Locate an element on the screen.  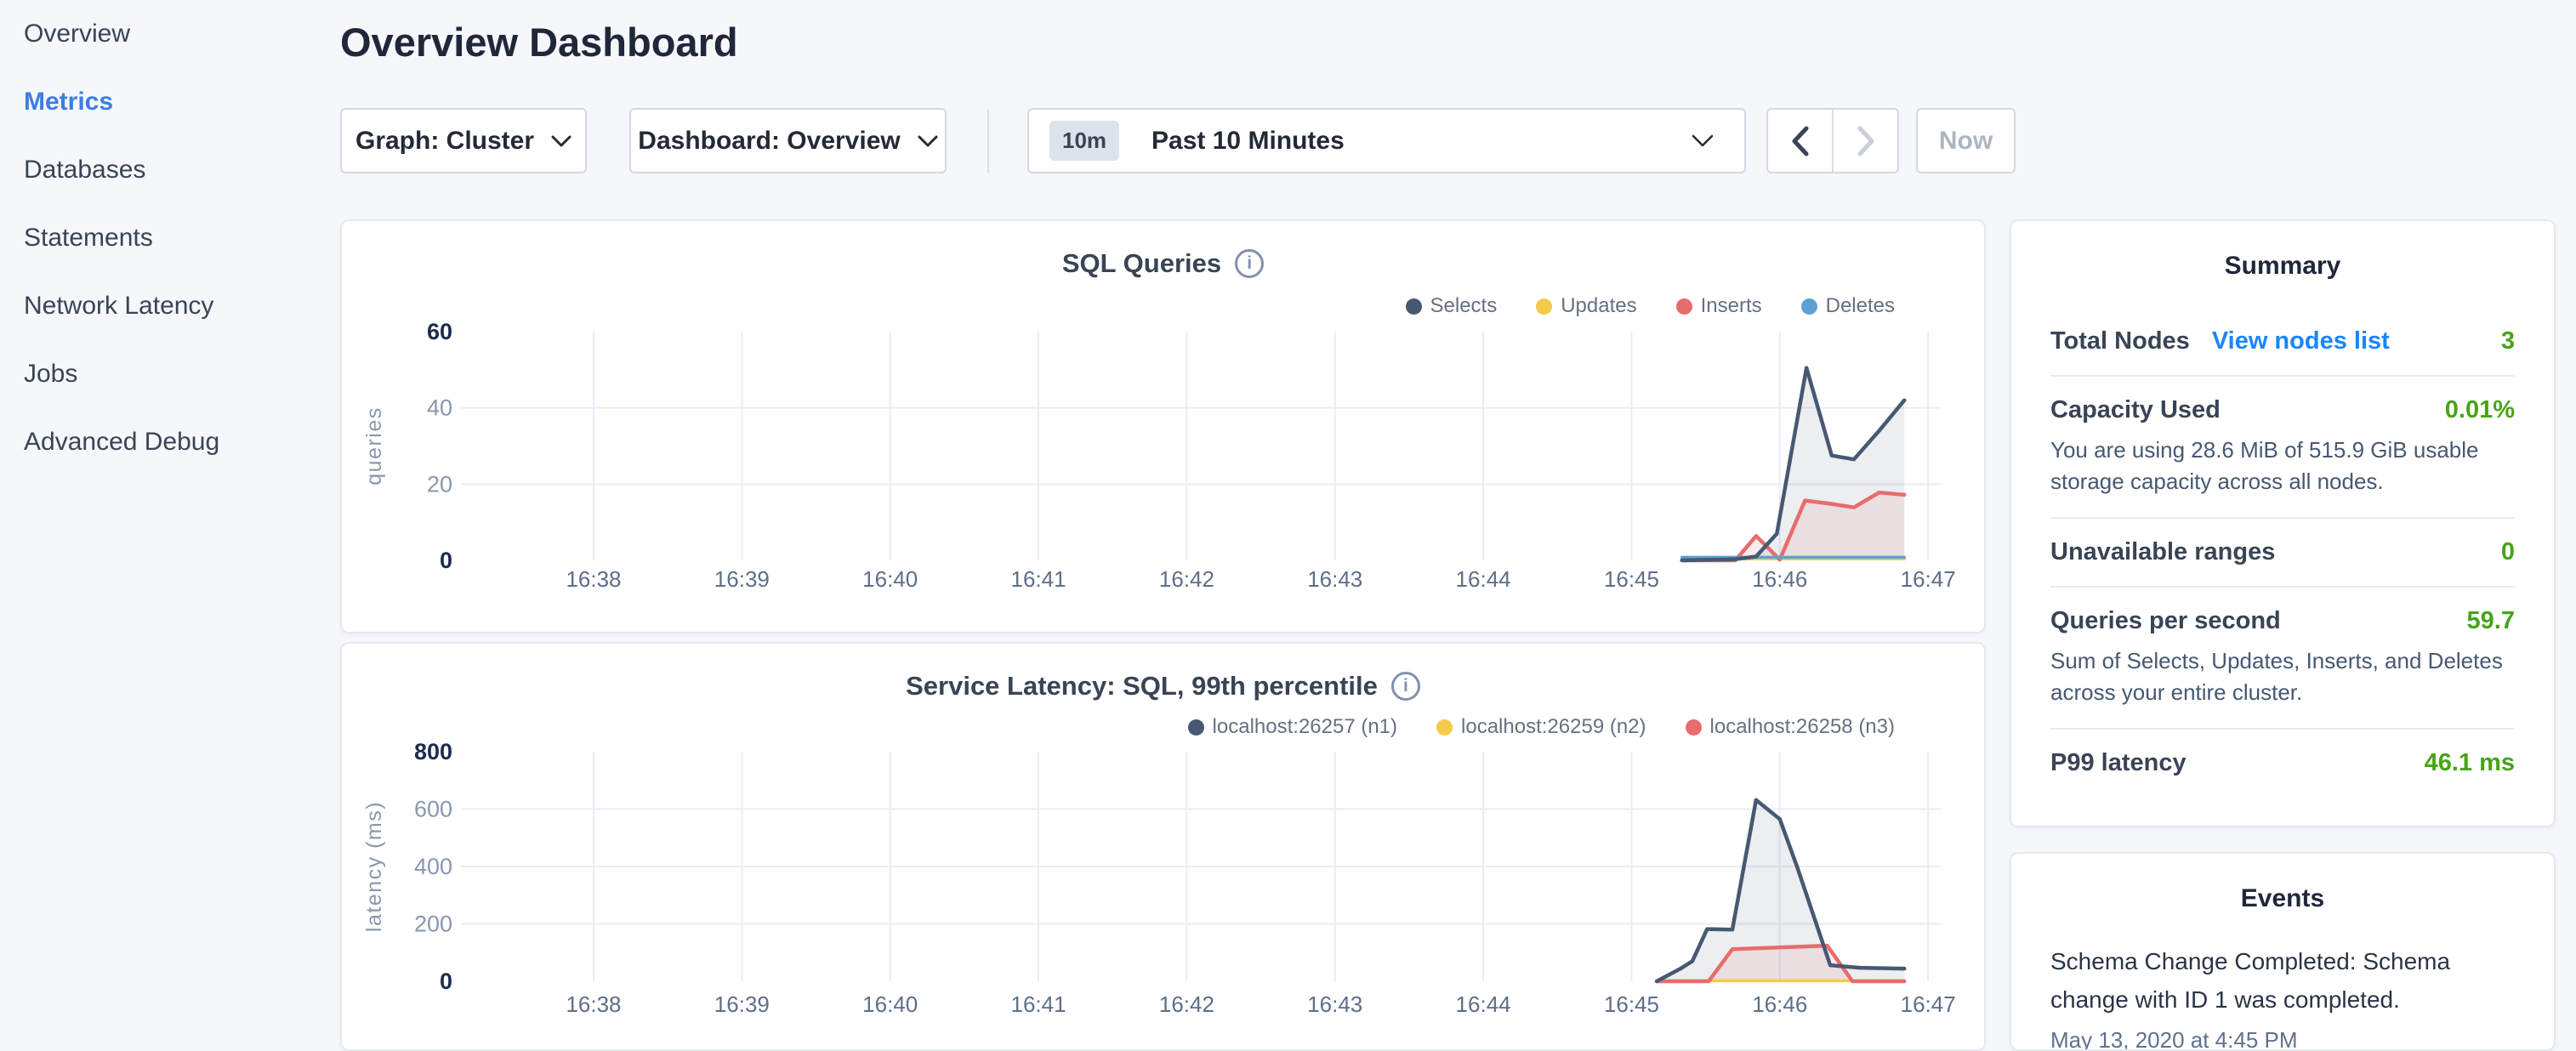
svg-text: 600 is located at coordinates (433, 809).